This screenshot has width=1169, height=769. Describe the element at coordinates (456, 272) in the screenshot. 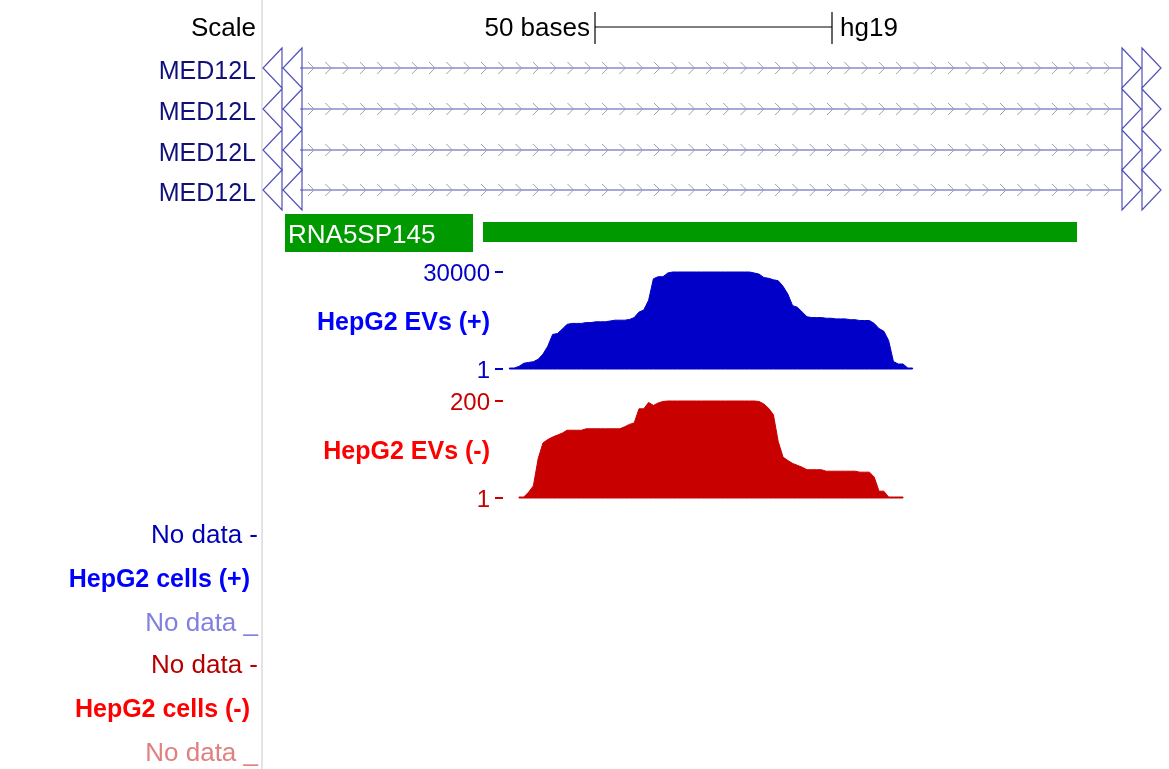

I see `y-tick-label: 30000` at that location.